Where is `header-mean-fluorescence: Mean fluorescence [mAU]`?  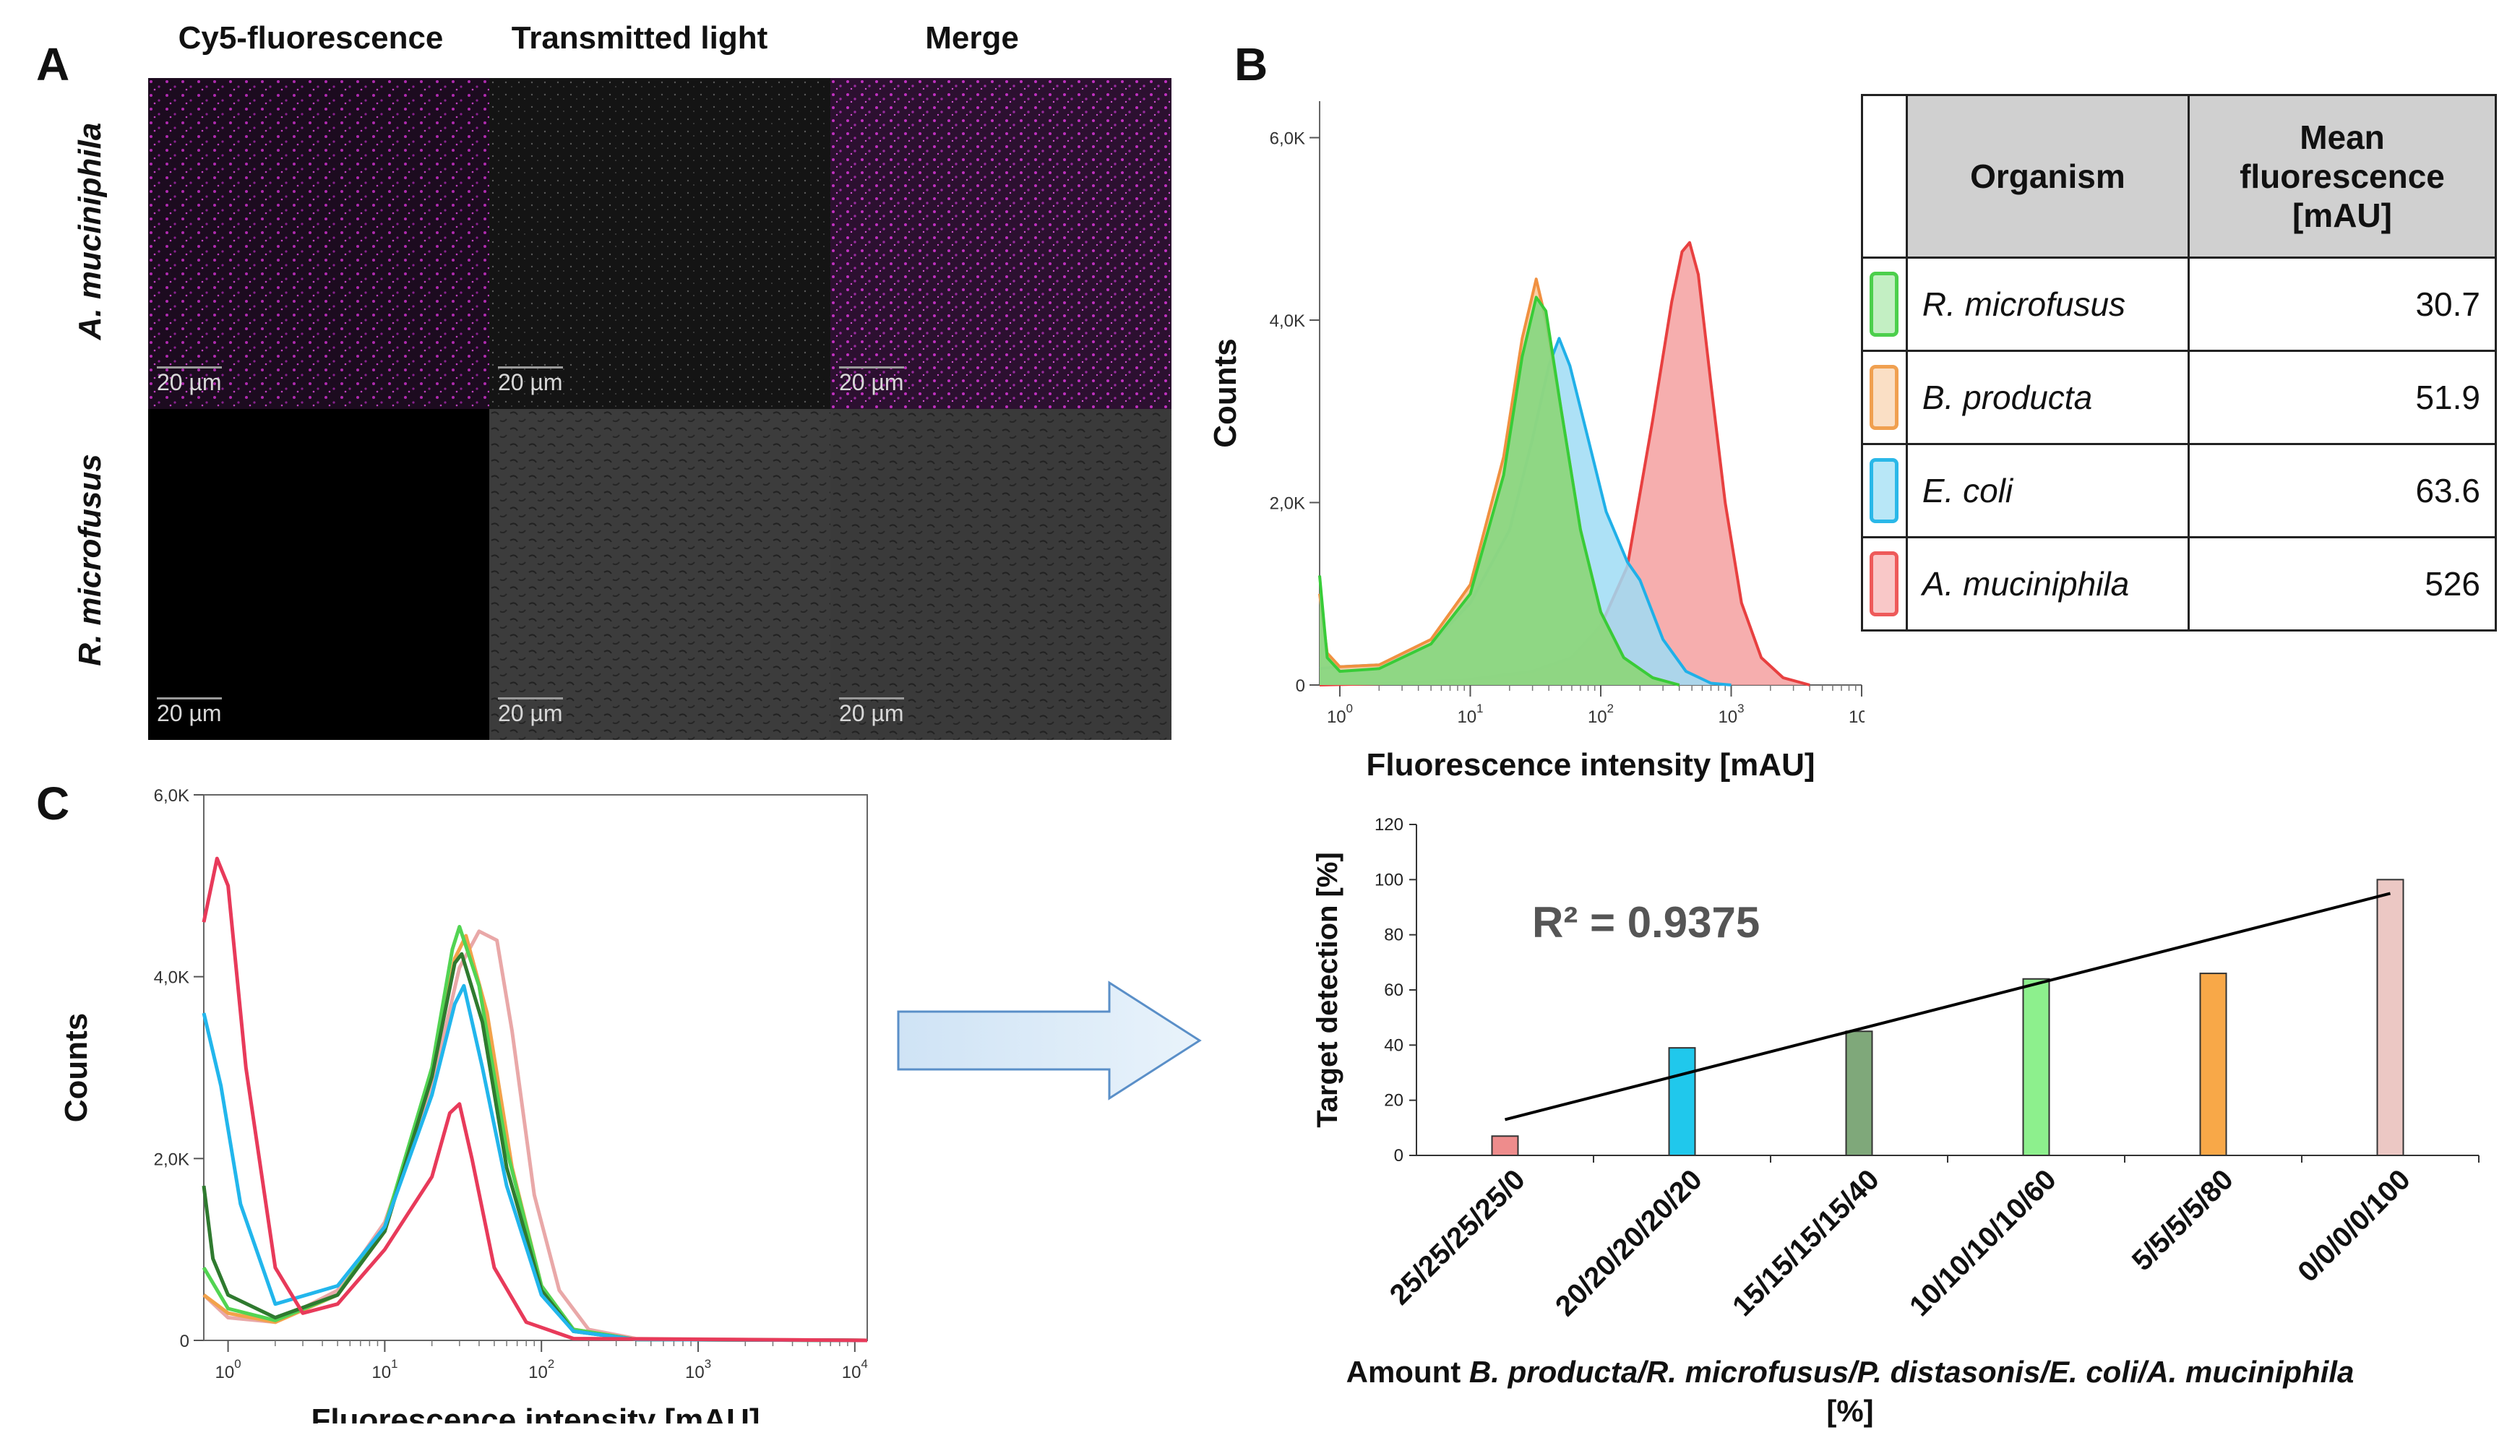
header-mean-fluorescence: Mean fluorescence [mAU] is located at coordinates (2342, 176).